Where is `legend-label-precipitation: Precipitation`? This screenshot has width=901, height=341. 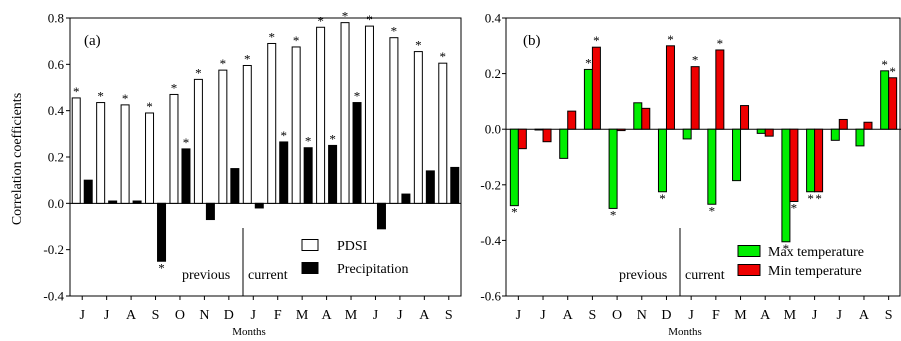 legend-label-precipitation: Precipitation is located at coordinates (373, 269).